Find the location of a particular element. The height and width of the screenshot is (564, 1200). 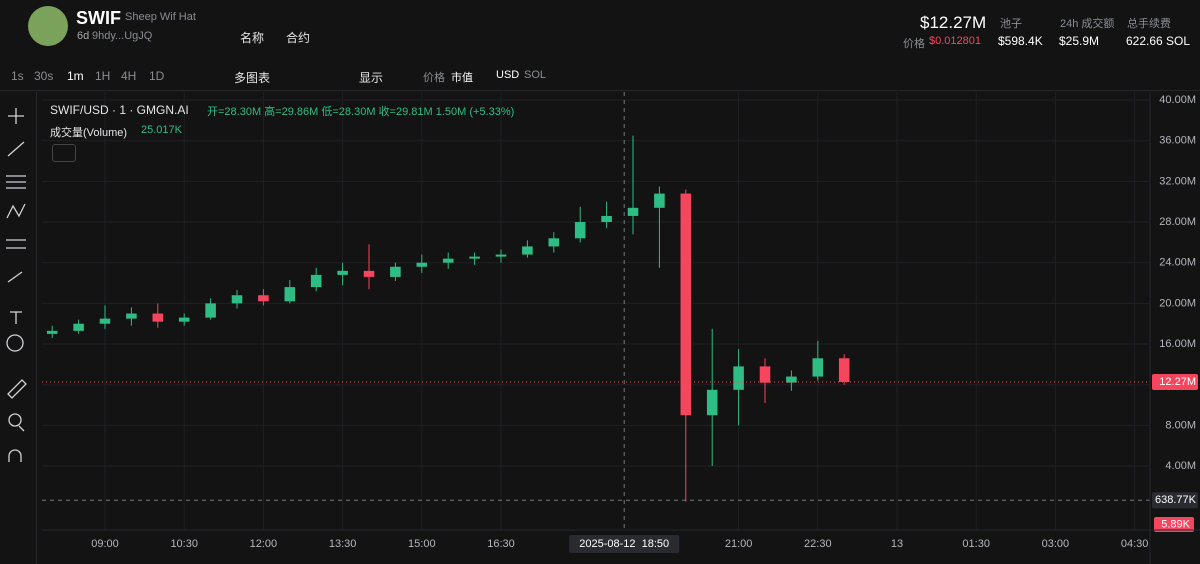

legend-pair: SWIF/USD · 1 · GMGN.AI is located at coordinates (119, 110).